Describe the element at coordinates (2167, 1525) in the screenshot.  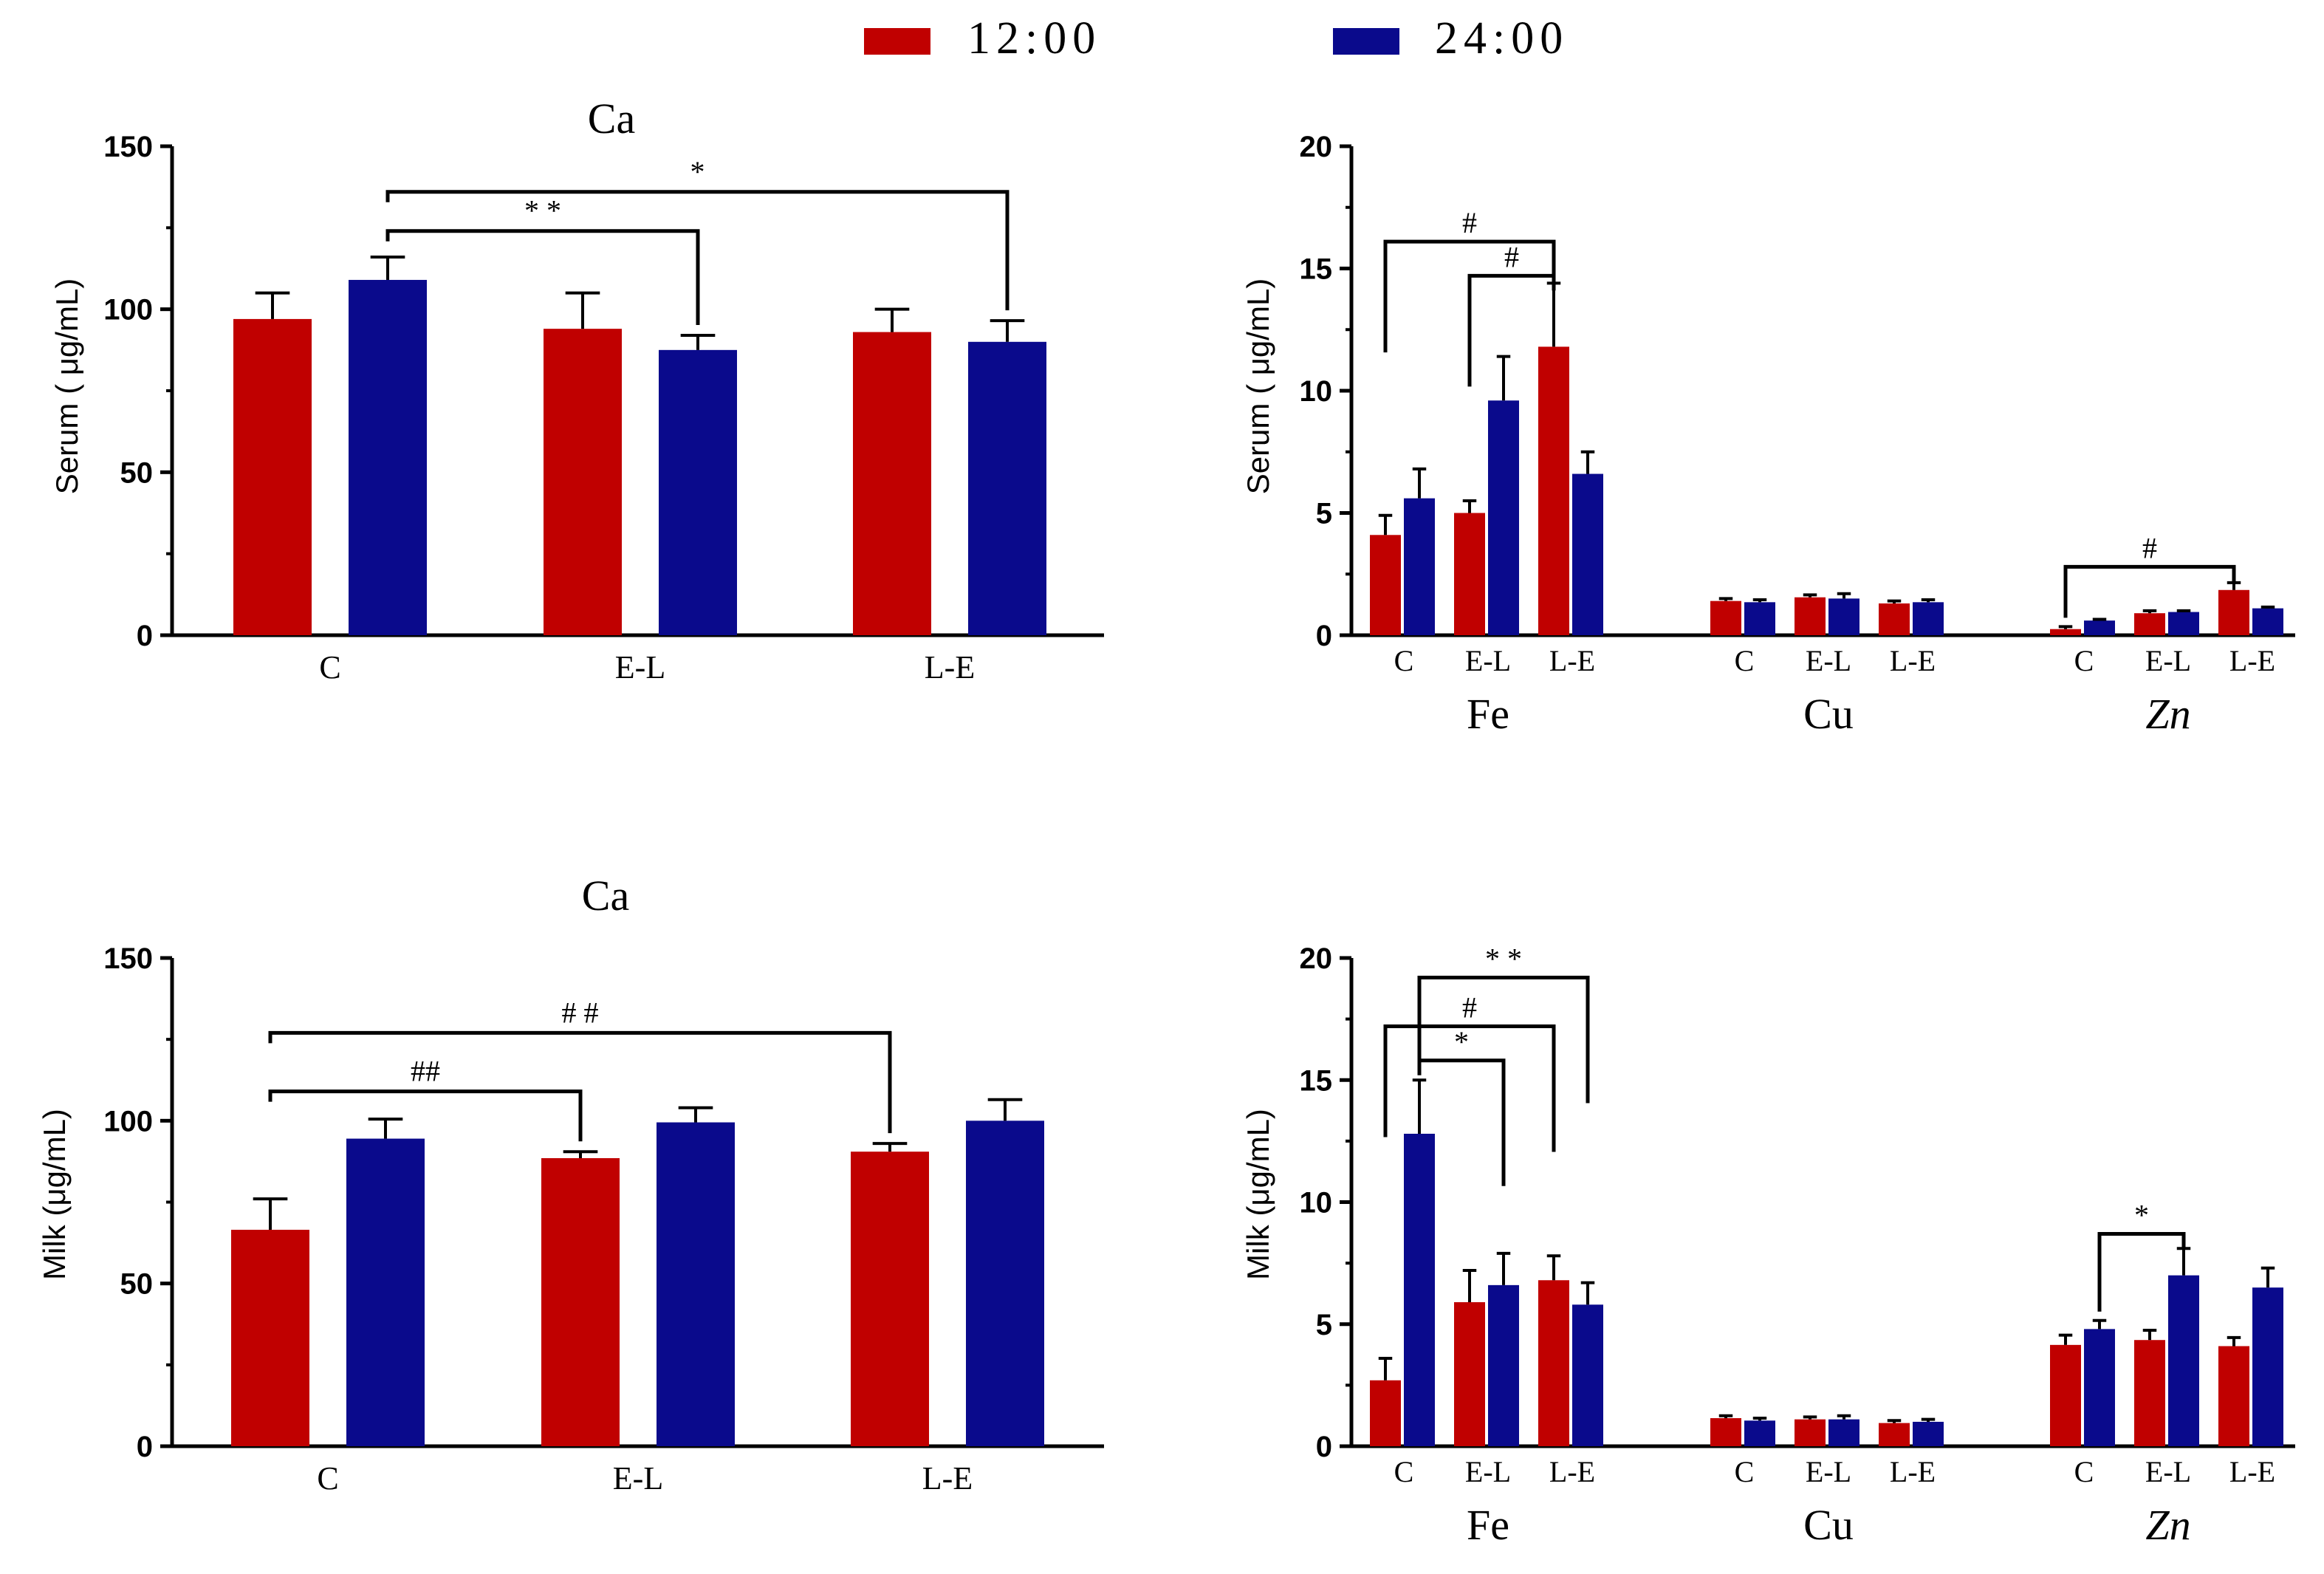
I see `element-label: Zn` at that location.